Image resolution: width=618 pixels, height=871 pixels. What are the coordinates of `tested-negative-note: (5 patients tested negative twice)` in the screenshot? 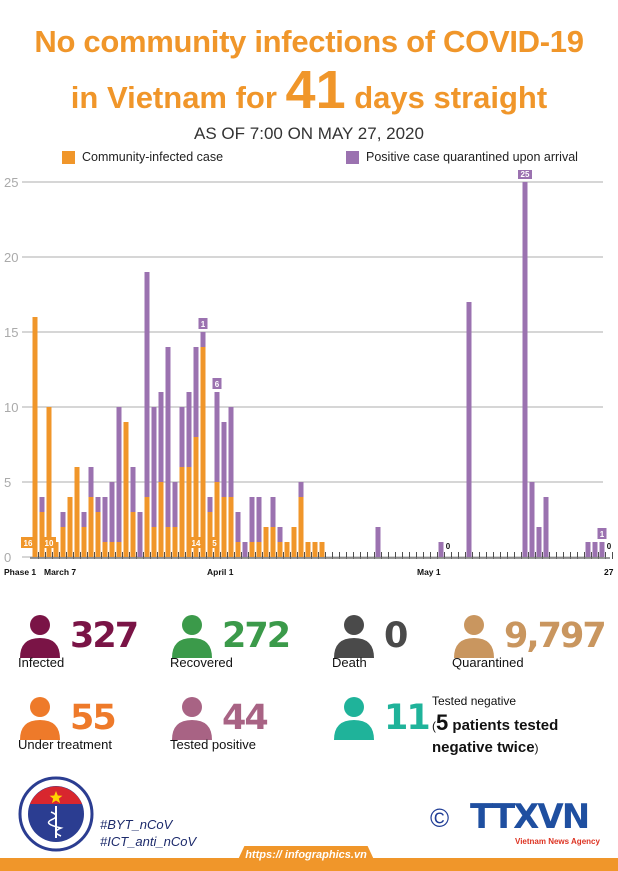 It's located at (495, 735).